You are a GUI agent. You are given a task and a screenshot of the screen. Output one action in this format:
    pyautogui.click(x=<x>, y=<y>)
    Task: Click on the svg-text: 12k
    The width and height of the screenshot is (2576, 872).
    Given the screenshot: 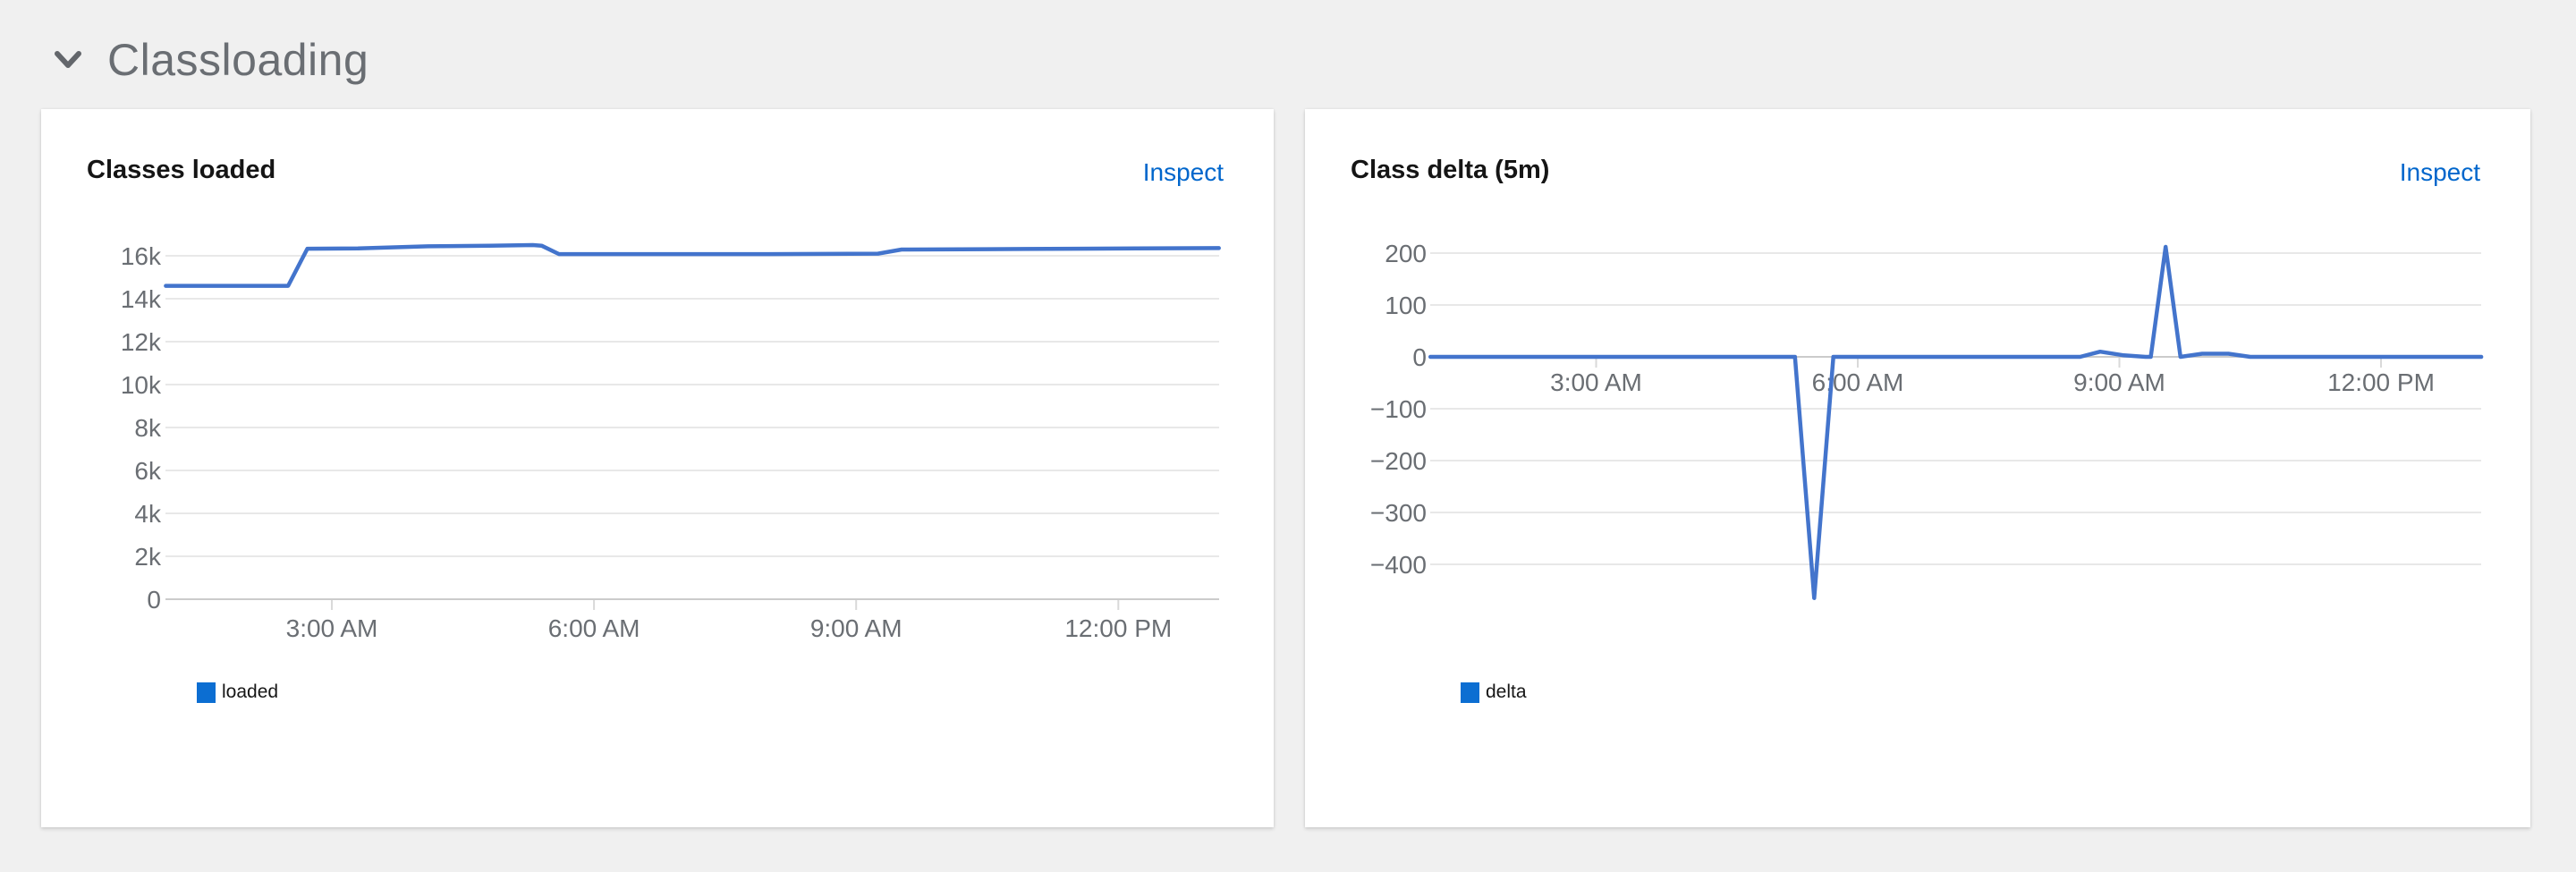 What is the action you would take?
    pyautogui.click(x=141, y=342)
    